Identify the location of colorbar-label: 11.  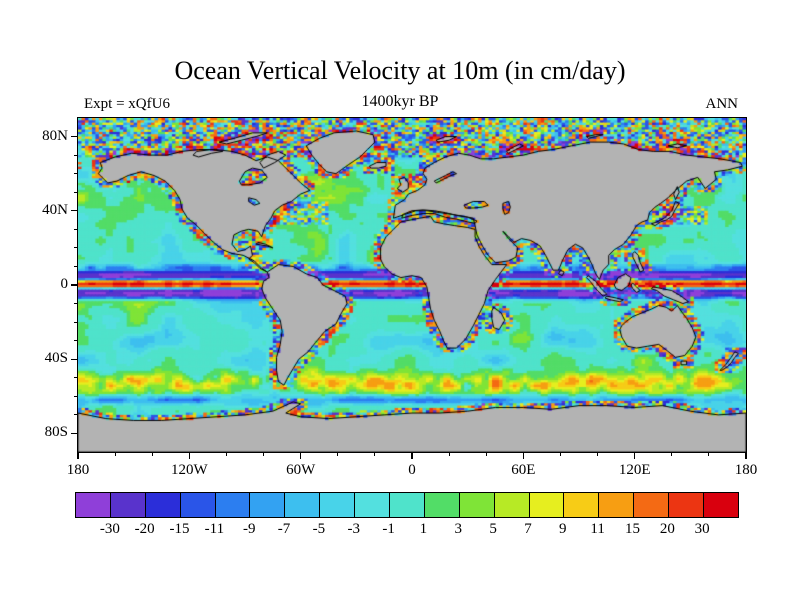
(597, 529).